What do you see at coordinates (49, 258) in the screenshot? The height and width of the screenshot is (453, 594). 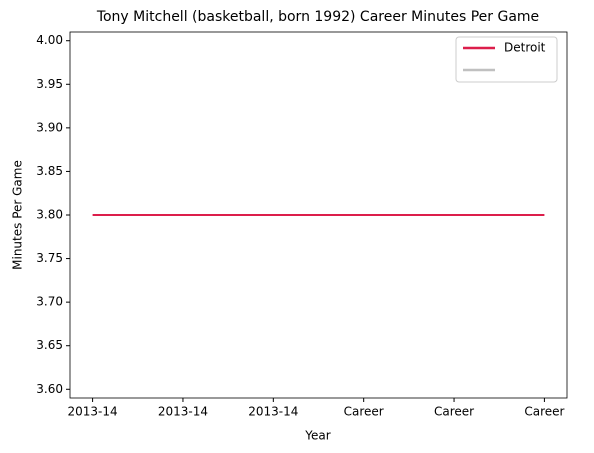 I see `y-tick-label: 3.75` at bounding box center [49, 258].